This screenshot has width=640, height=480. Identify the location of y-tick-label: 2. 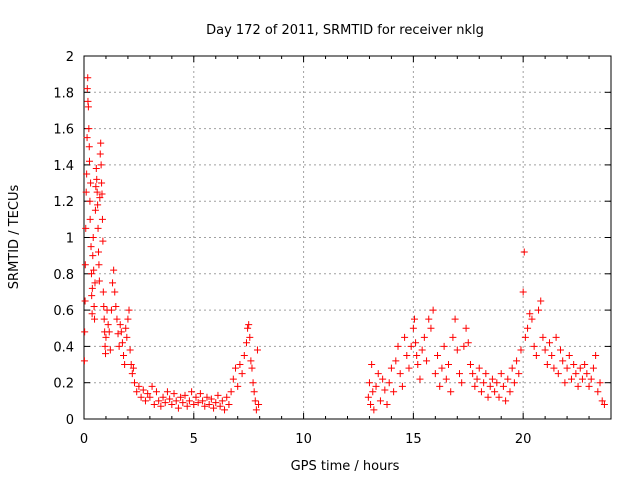
(70, 57).